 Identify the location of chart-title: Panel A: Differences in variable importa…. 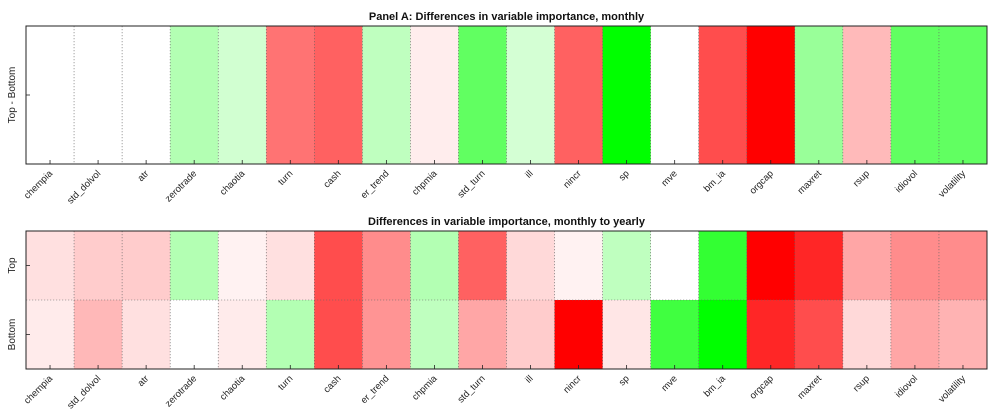
(507, 17).